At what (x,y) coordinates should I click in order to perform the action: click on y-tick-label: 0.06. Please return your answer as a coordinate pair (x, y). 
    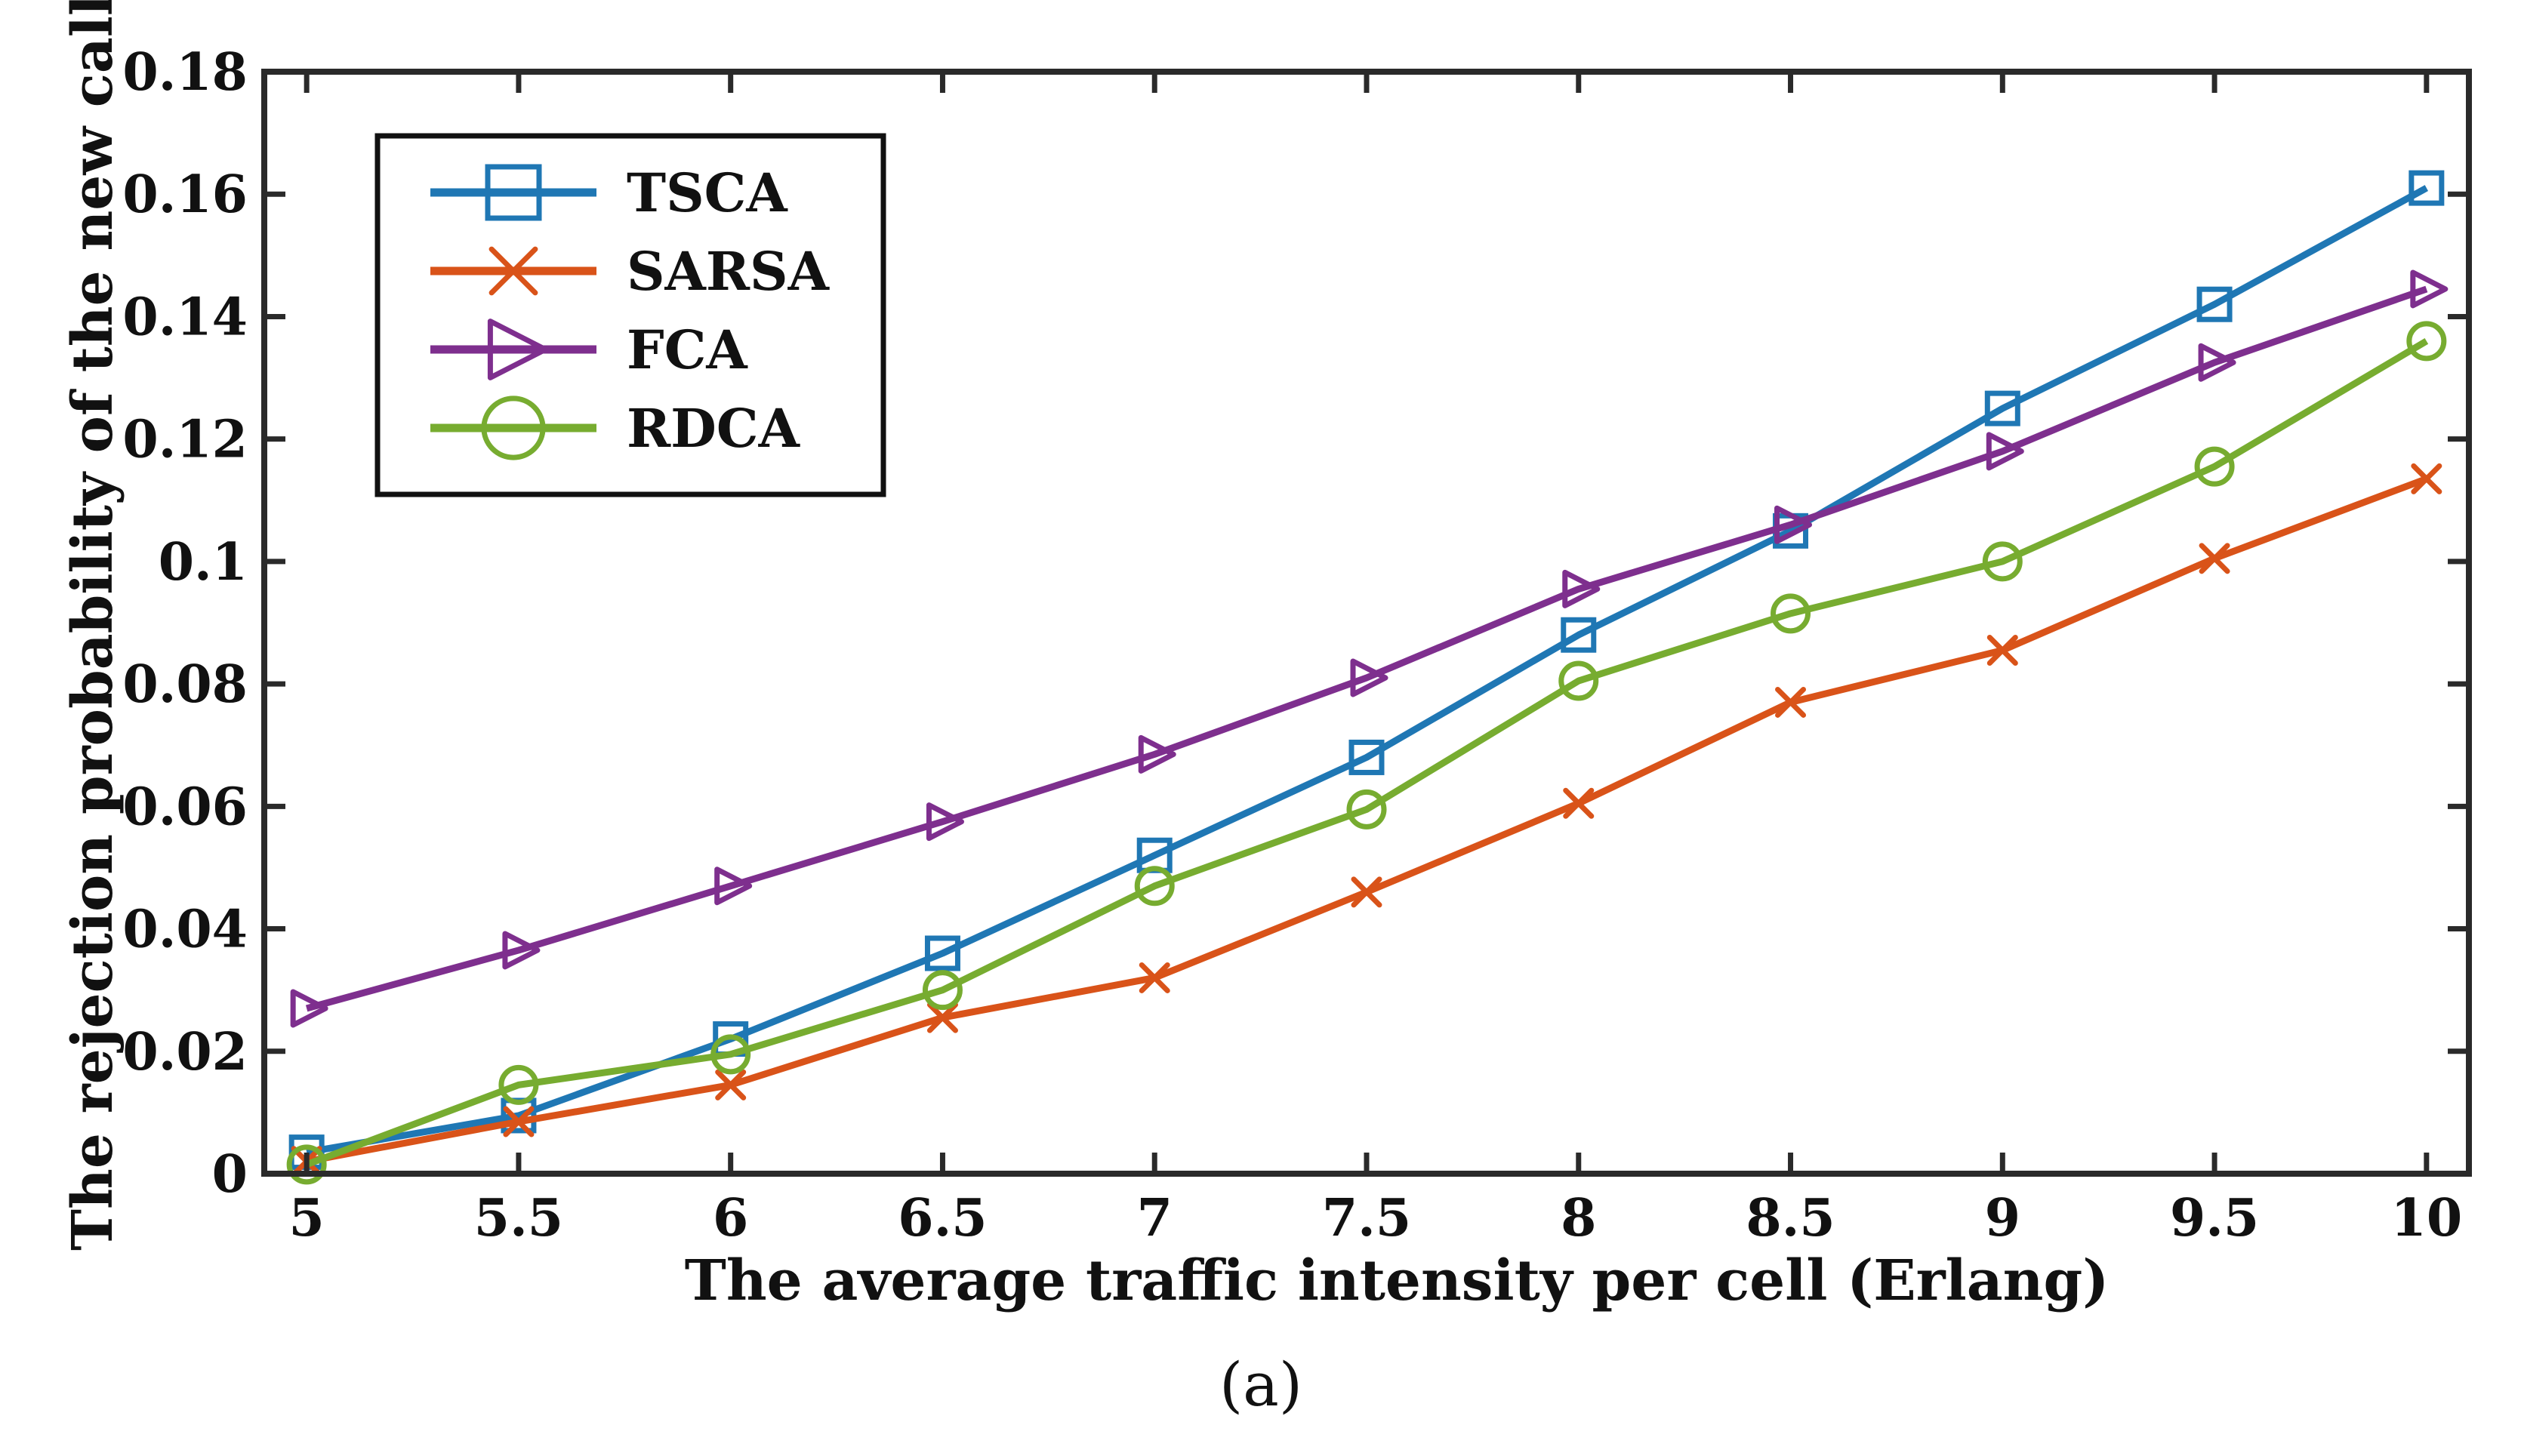
    Looking at the image, I should click on (185, 807).